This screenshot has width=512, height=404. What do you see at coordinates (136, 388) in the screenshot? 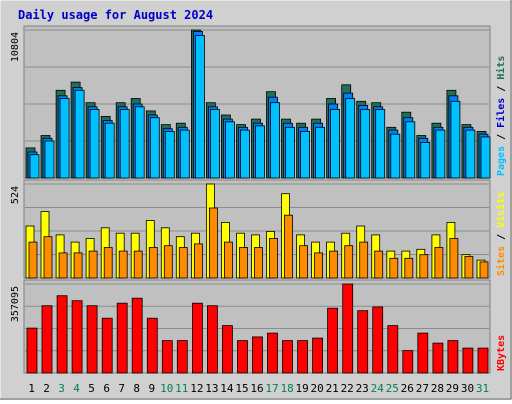
I see `x-label-8: 8` at bounding box center [136, 388].